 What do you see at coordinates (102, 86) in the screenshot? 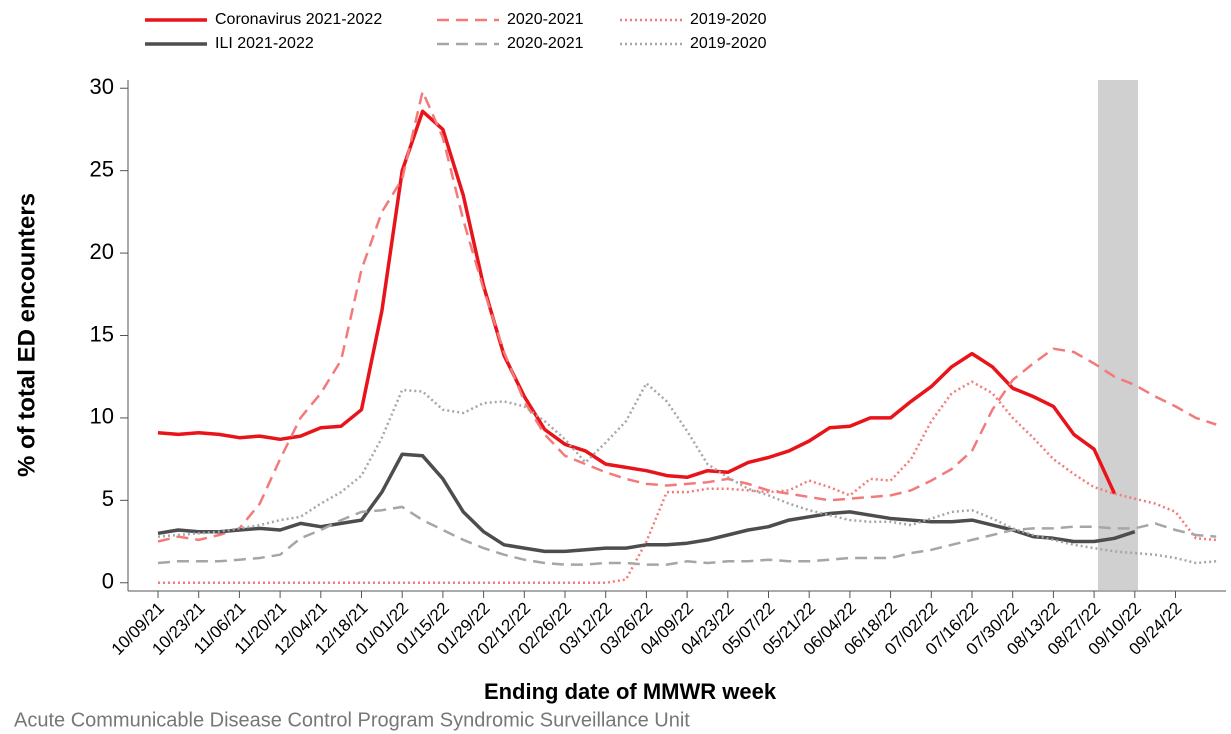
I see `y-tick-label: 30` at bounding box center [102, 86].